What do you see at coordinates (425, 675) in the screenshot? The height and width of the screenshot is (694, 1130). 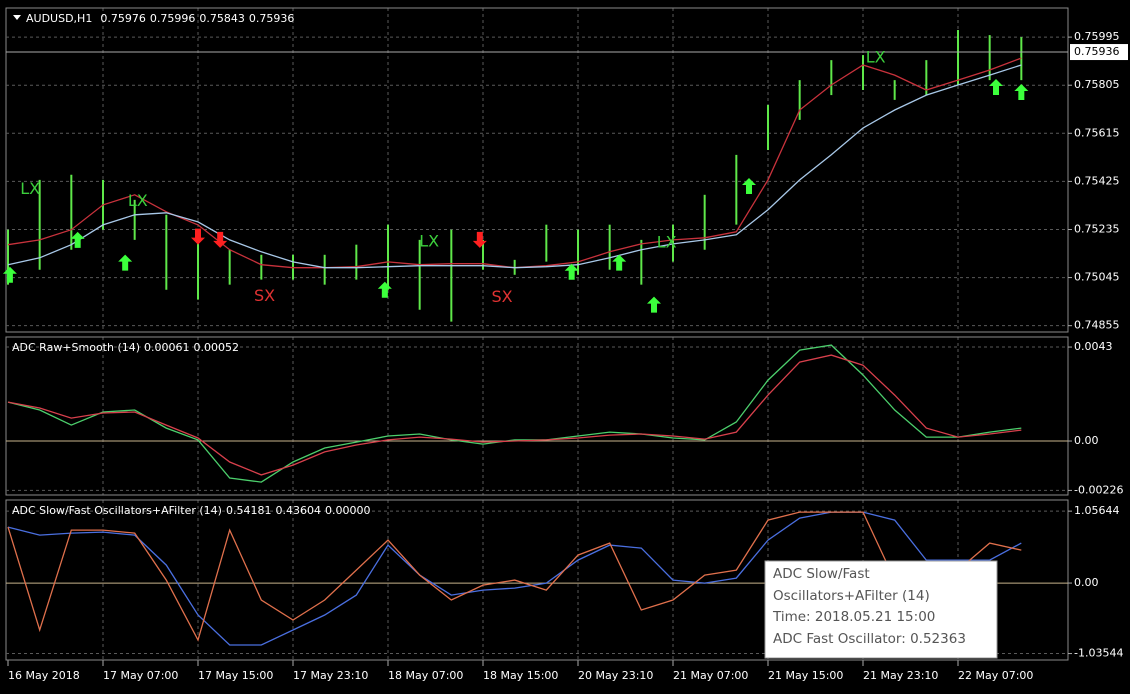 I see `x-tick-label: 18 May 07:00` at bounding box center [425, 675].